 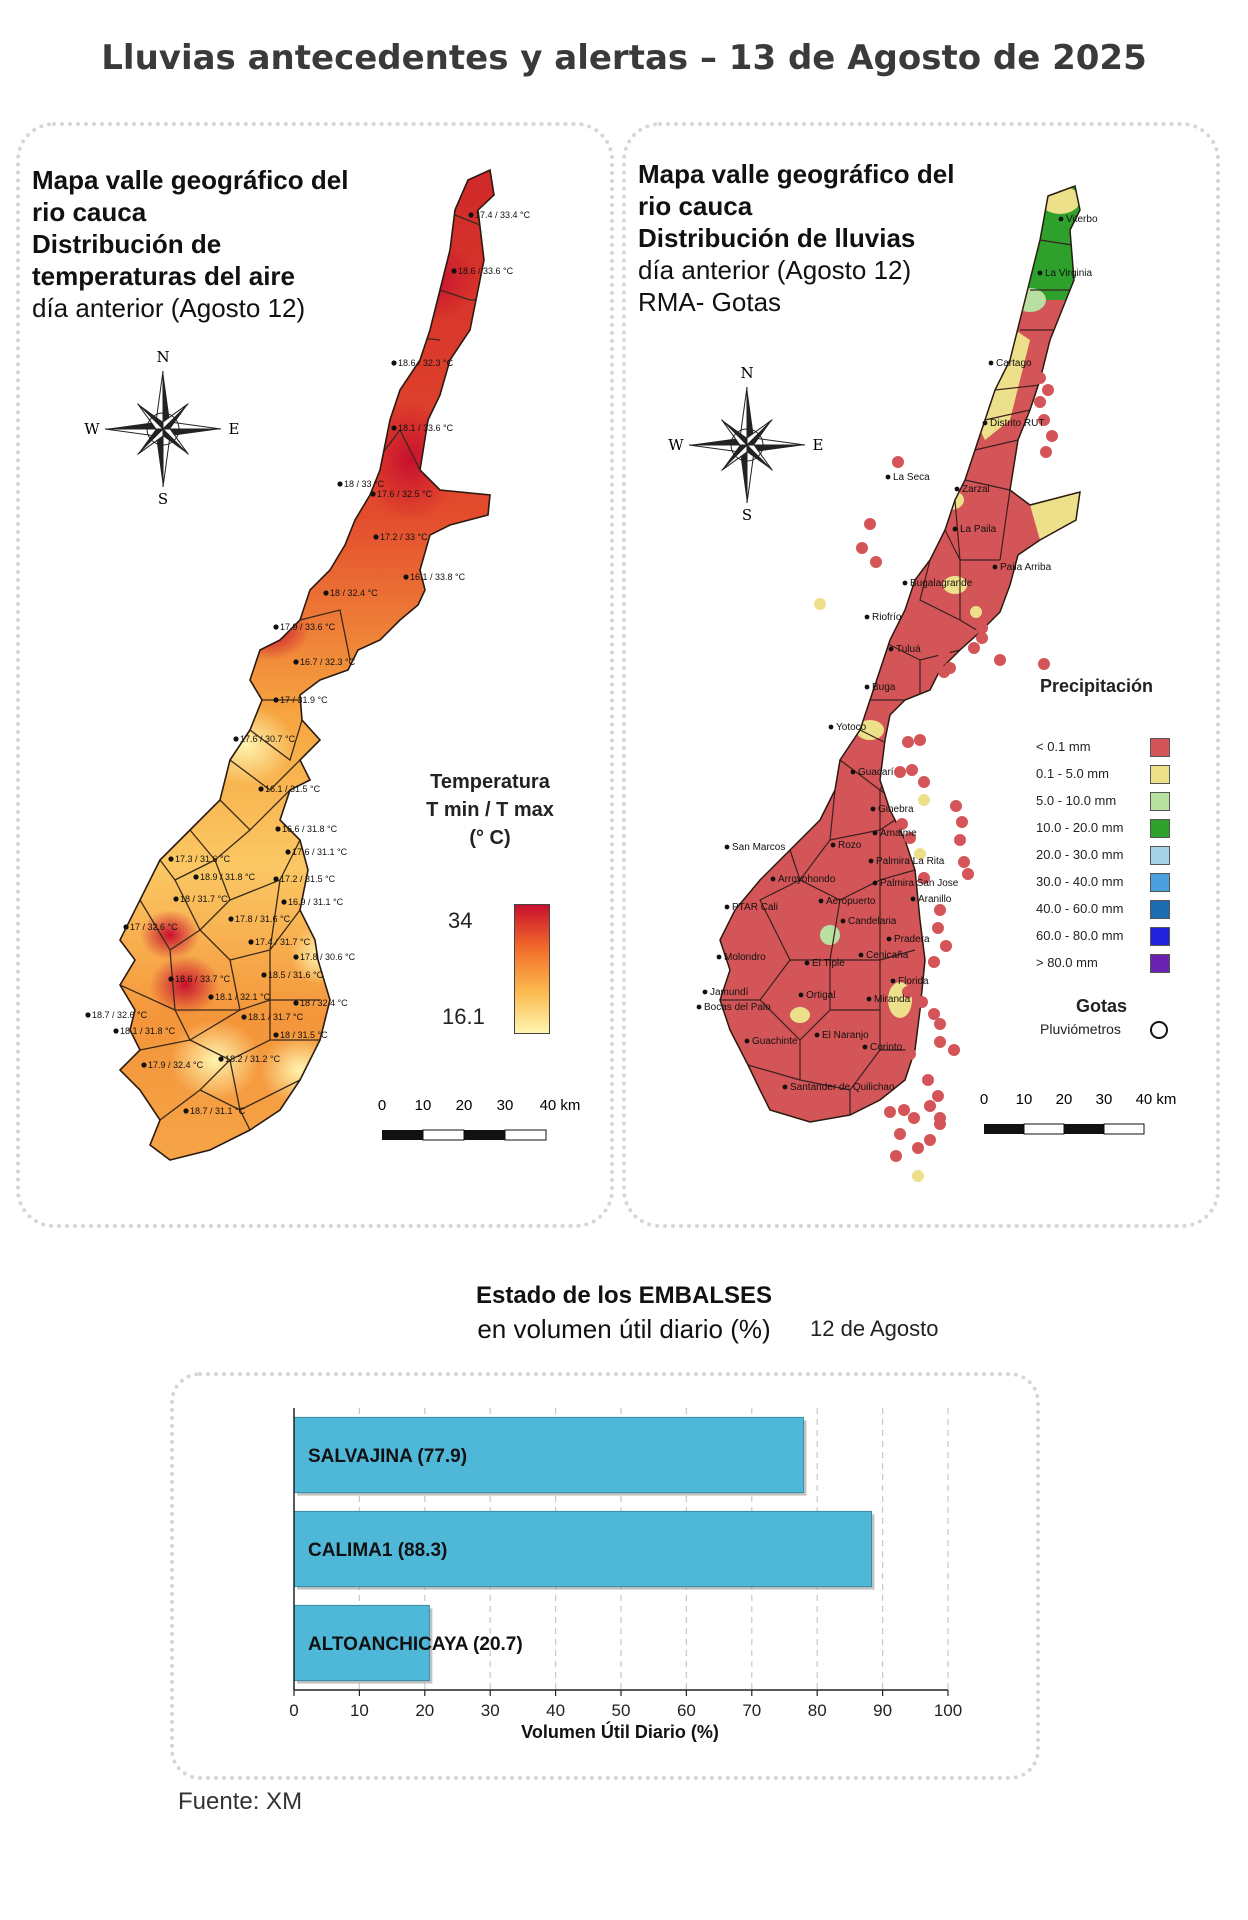 I want to click on rain-legend-label: 40.0 - 60.0 mm, so click(x=1080, y=908).